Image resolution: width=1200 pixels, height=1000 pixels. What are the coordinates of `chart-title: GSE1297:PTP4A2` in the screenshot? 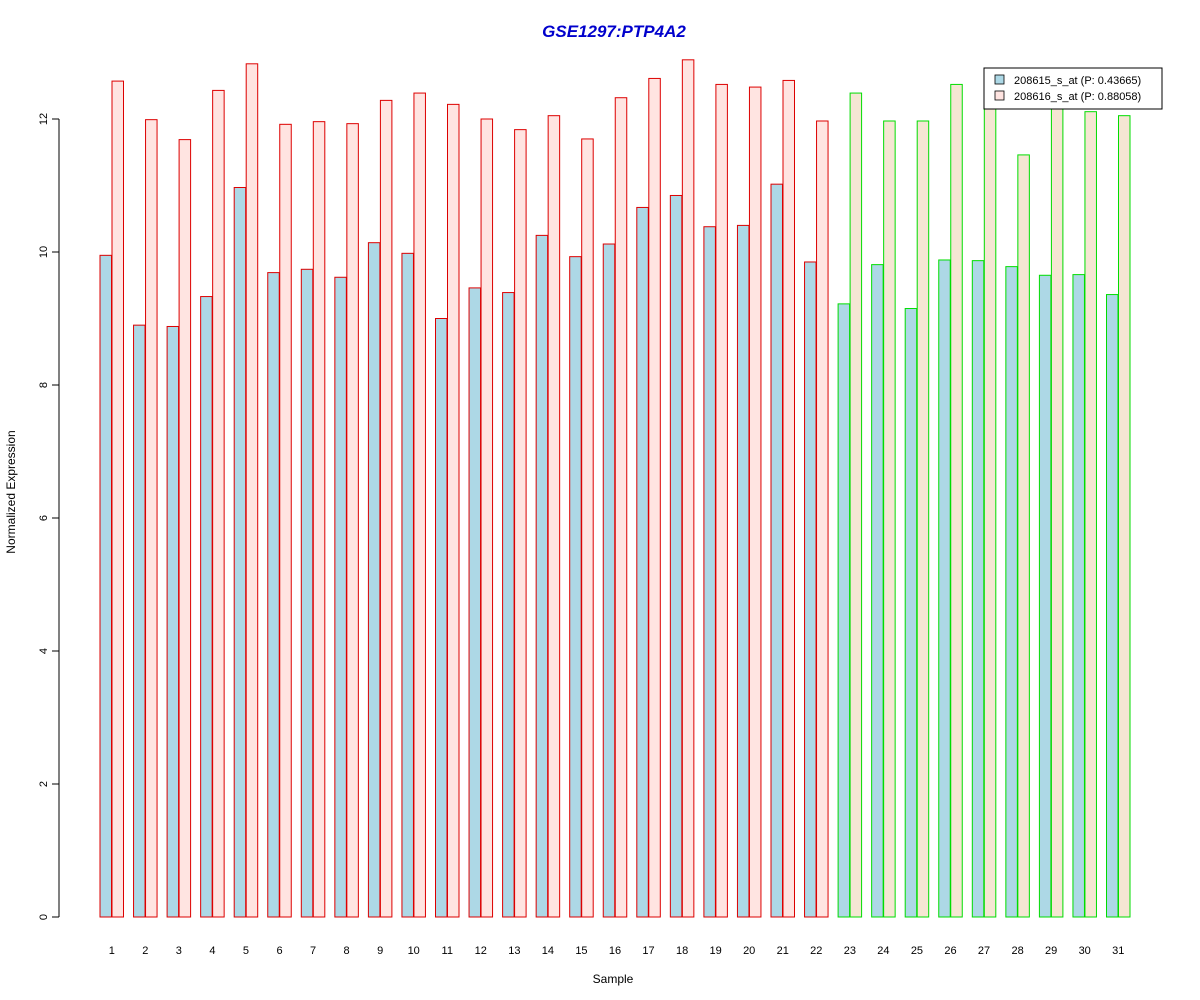 It's located at (614, 31).